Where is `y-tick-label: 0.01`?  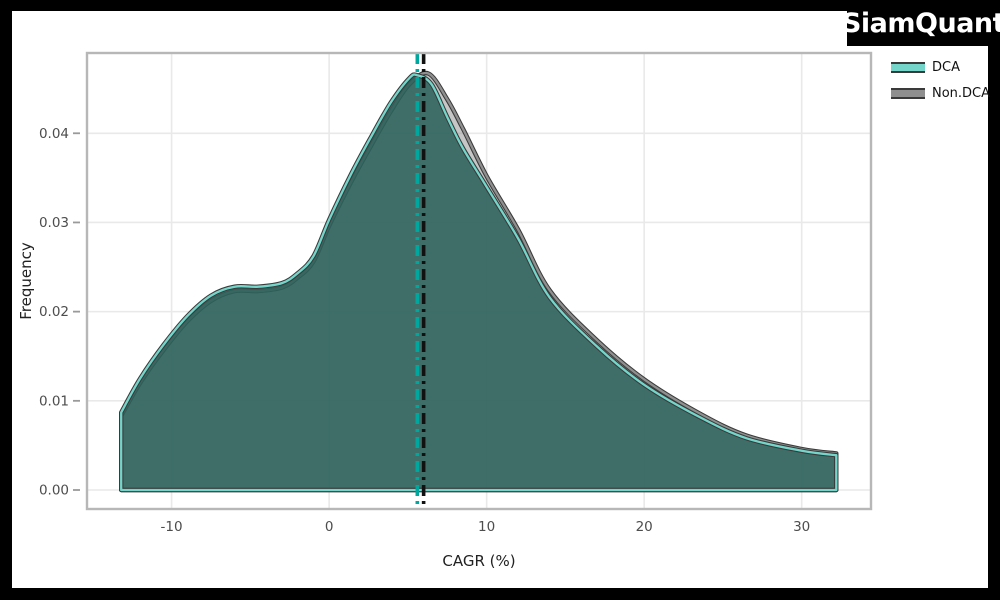 y-tick-label: 0.01 is located at coordinates (54, 401).